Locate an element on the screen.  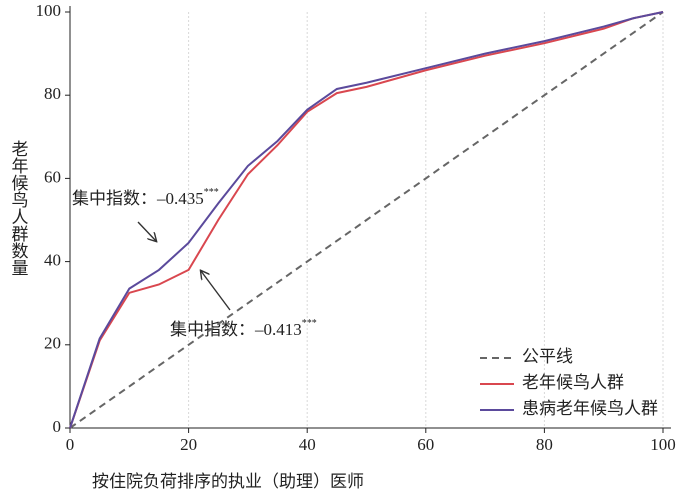
annotation-text: 集中指数：–0.413 is located at coordinates (236, 329).